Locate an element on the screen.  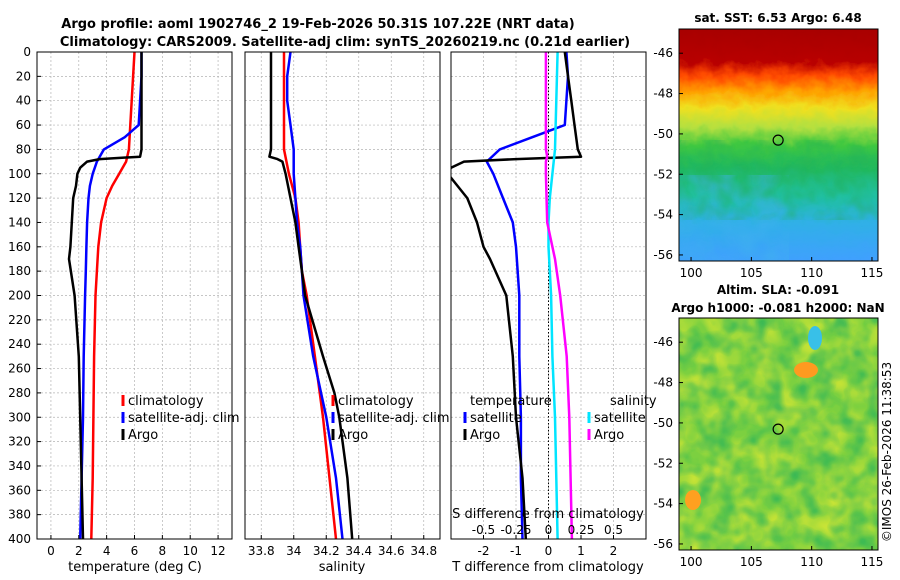
x-tick-label: 34 is located at coordinates (293, 551).